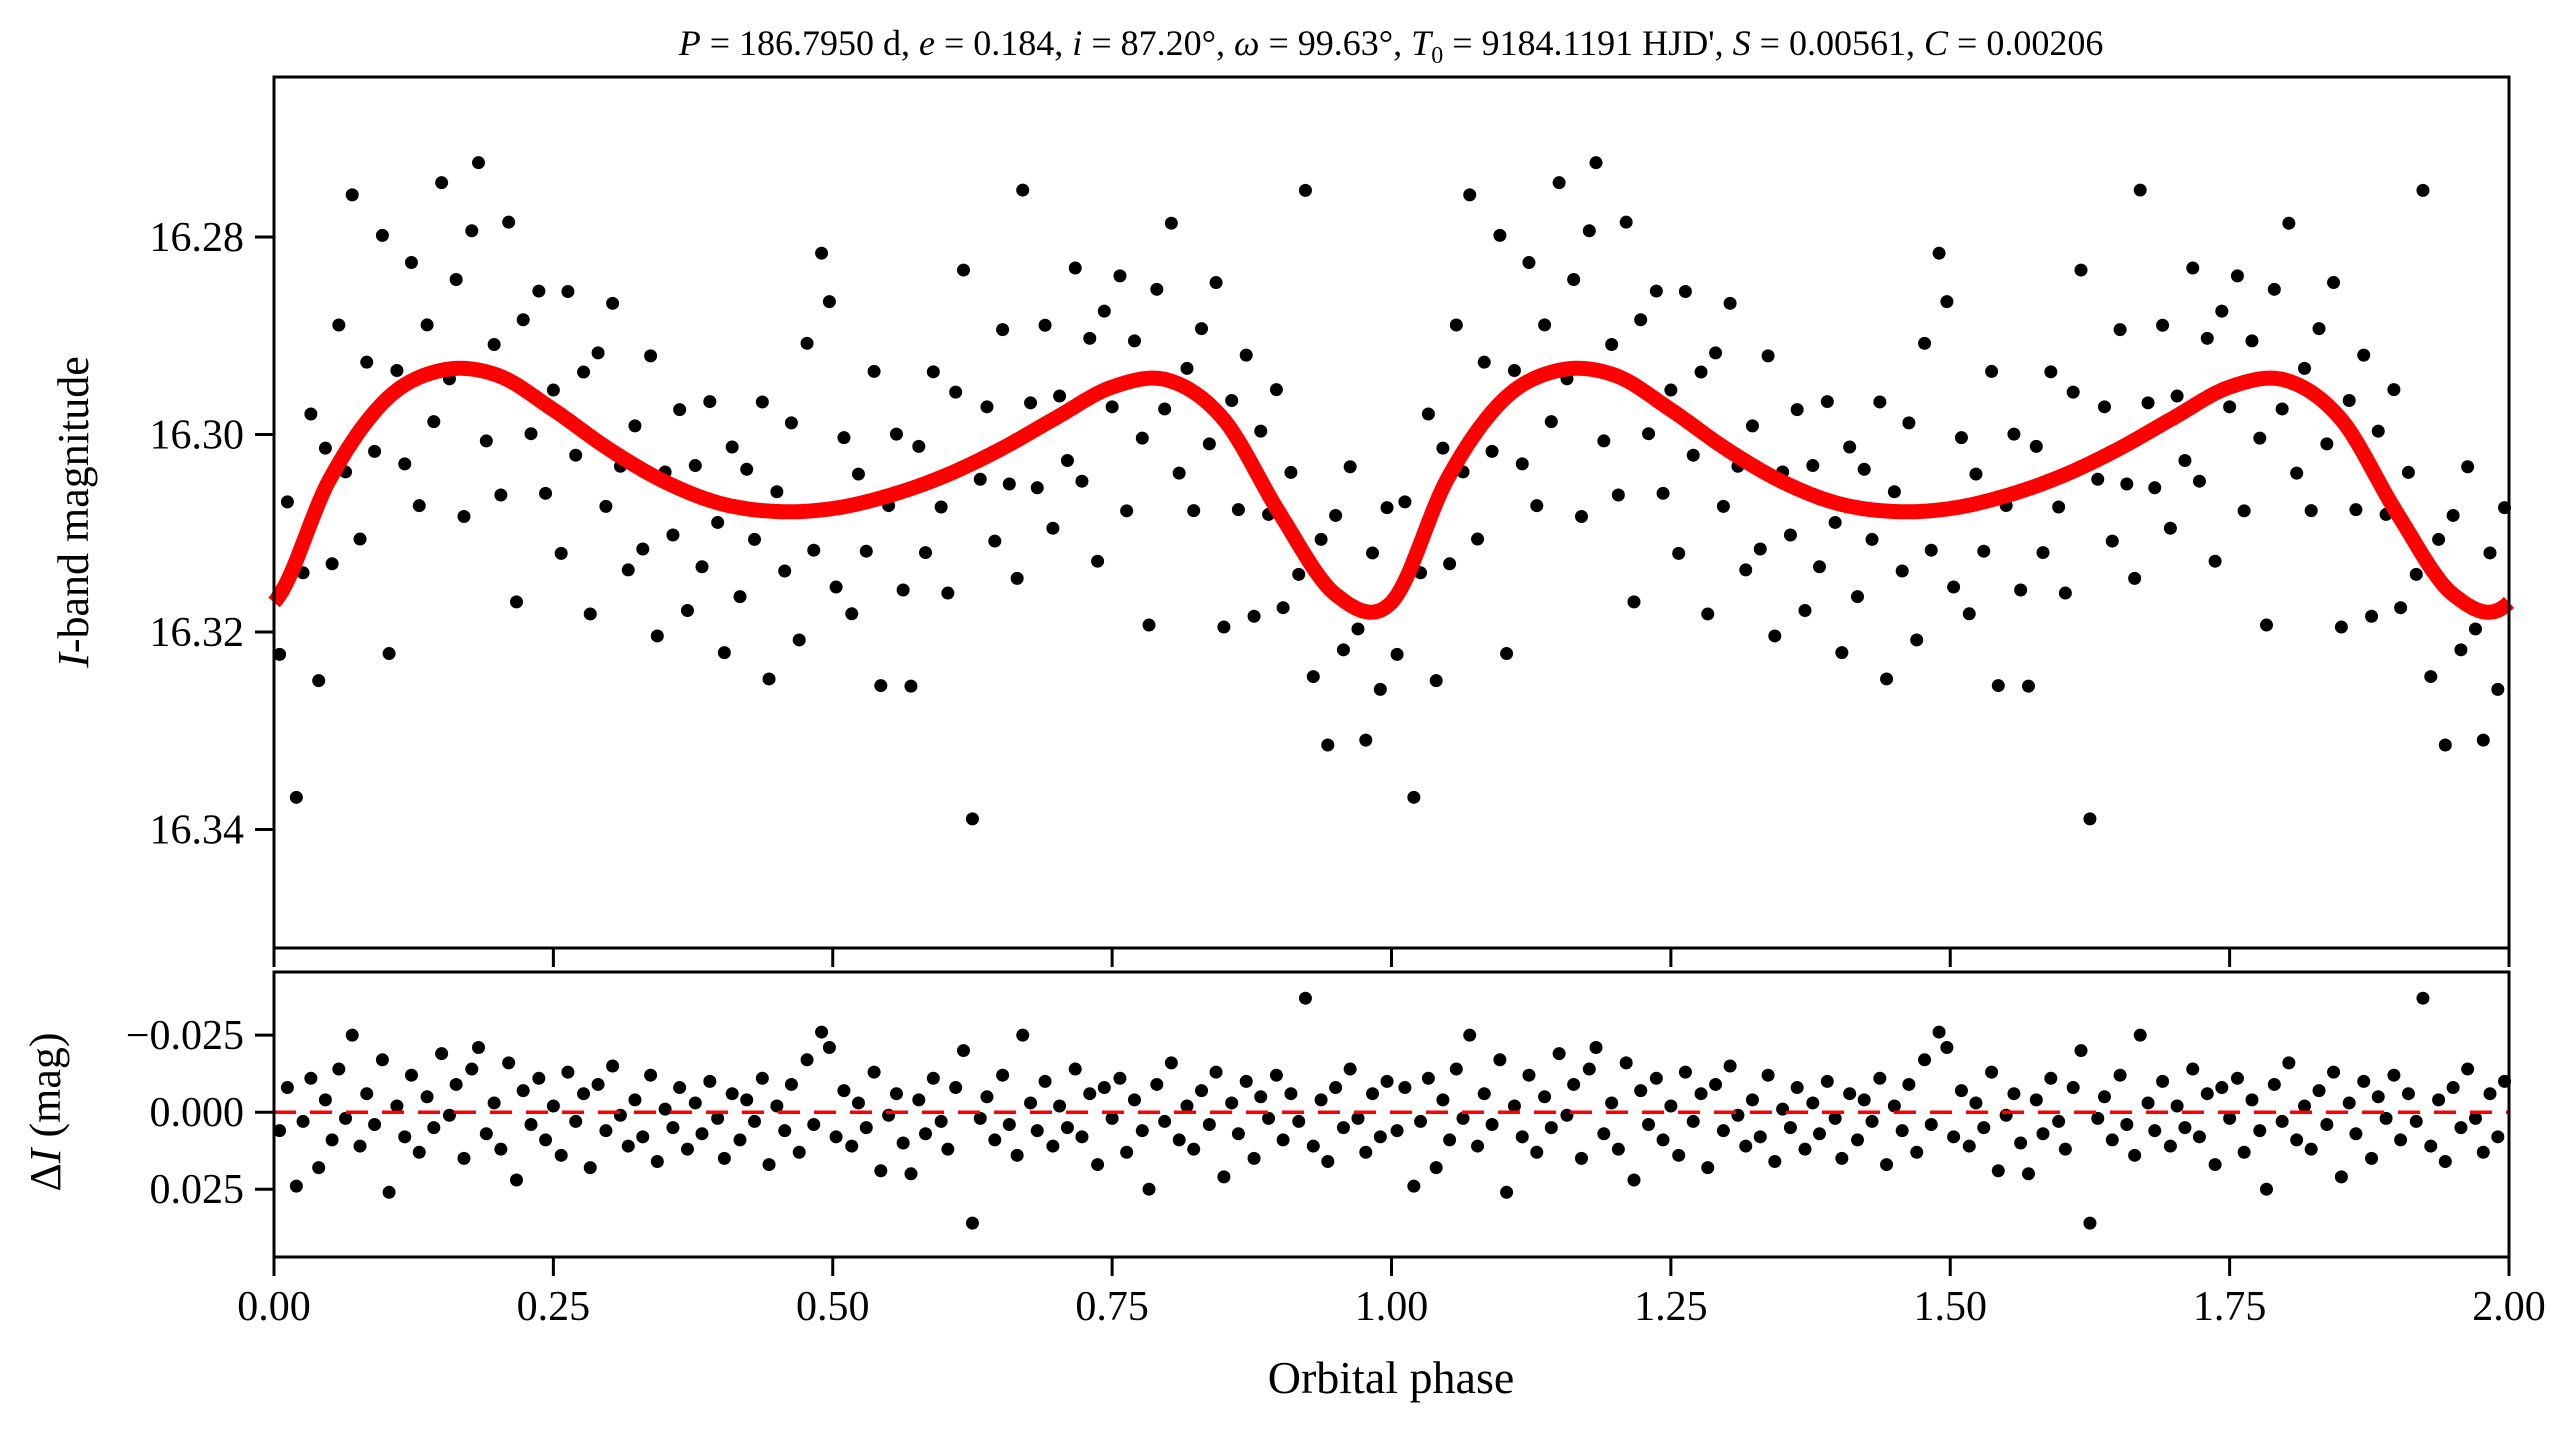  I want to click on y-tick-label: 16.34, so click(197, 830).